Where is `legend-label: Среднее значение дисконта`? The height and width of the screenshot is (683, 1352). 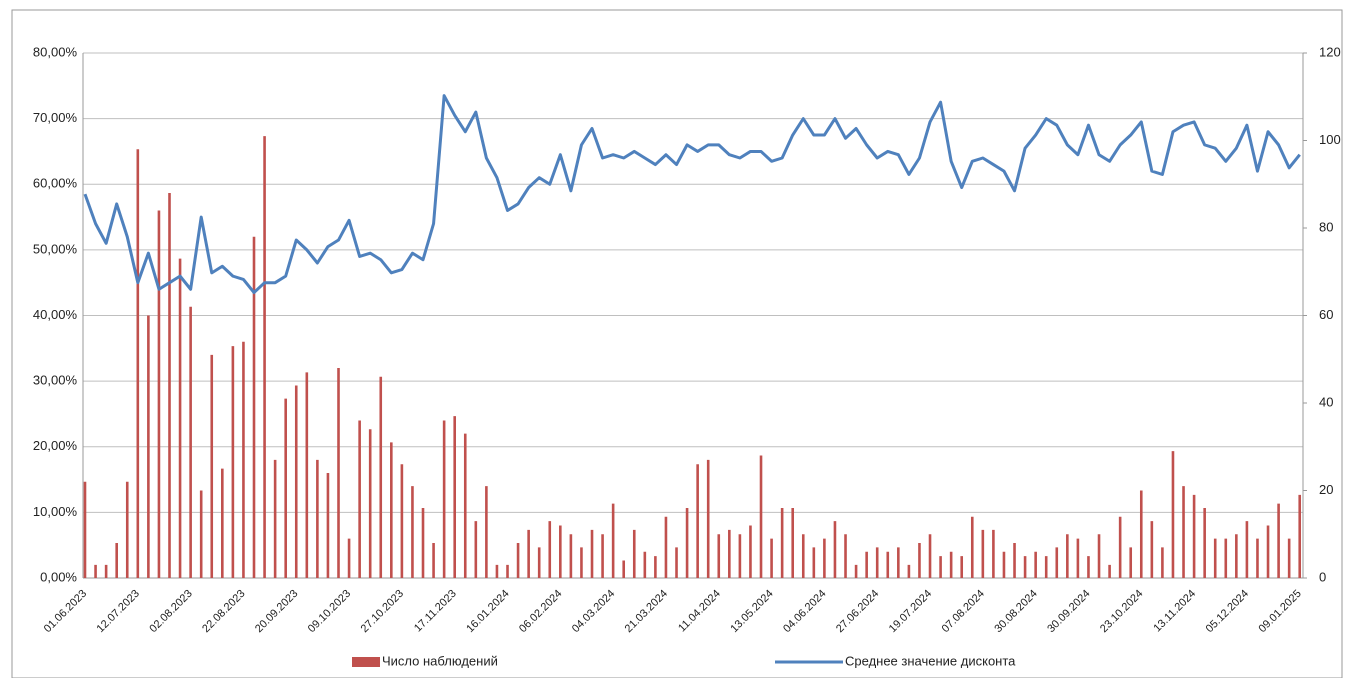
legend-label: Среднее значение дисконта is located at coordinates (930, 660).